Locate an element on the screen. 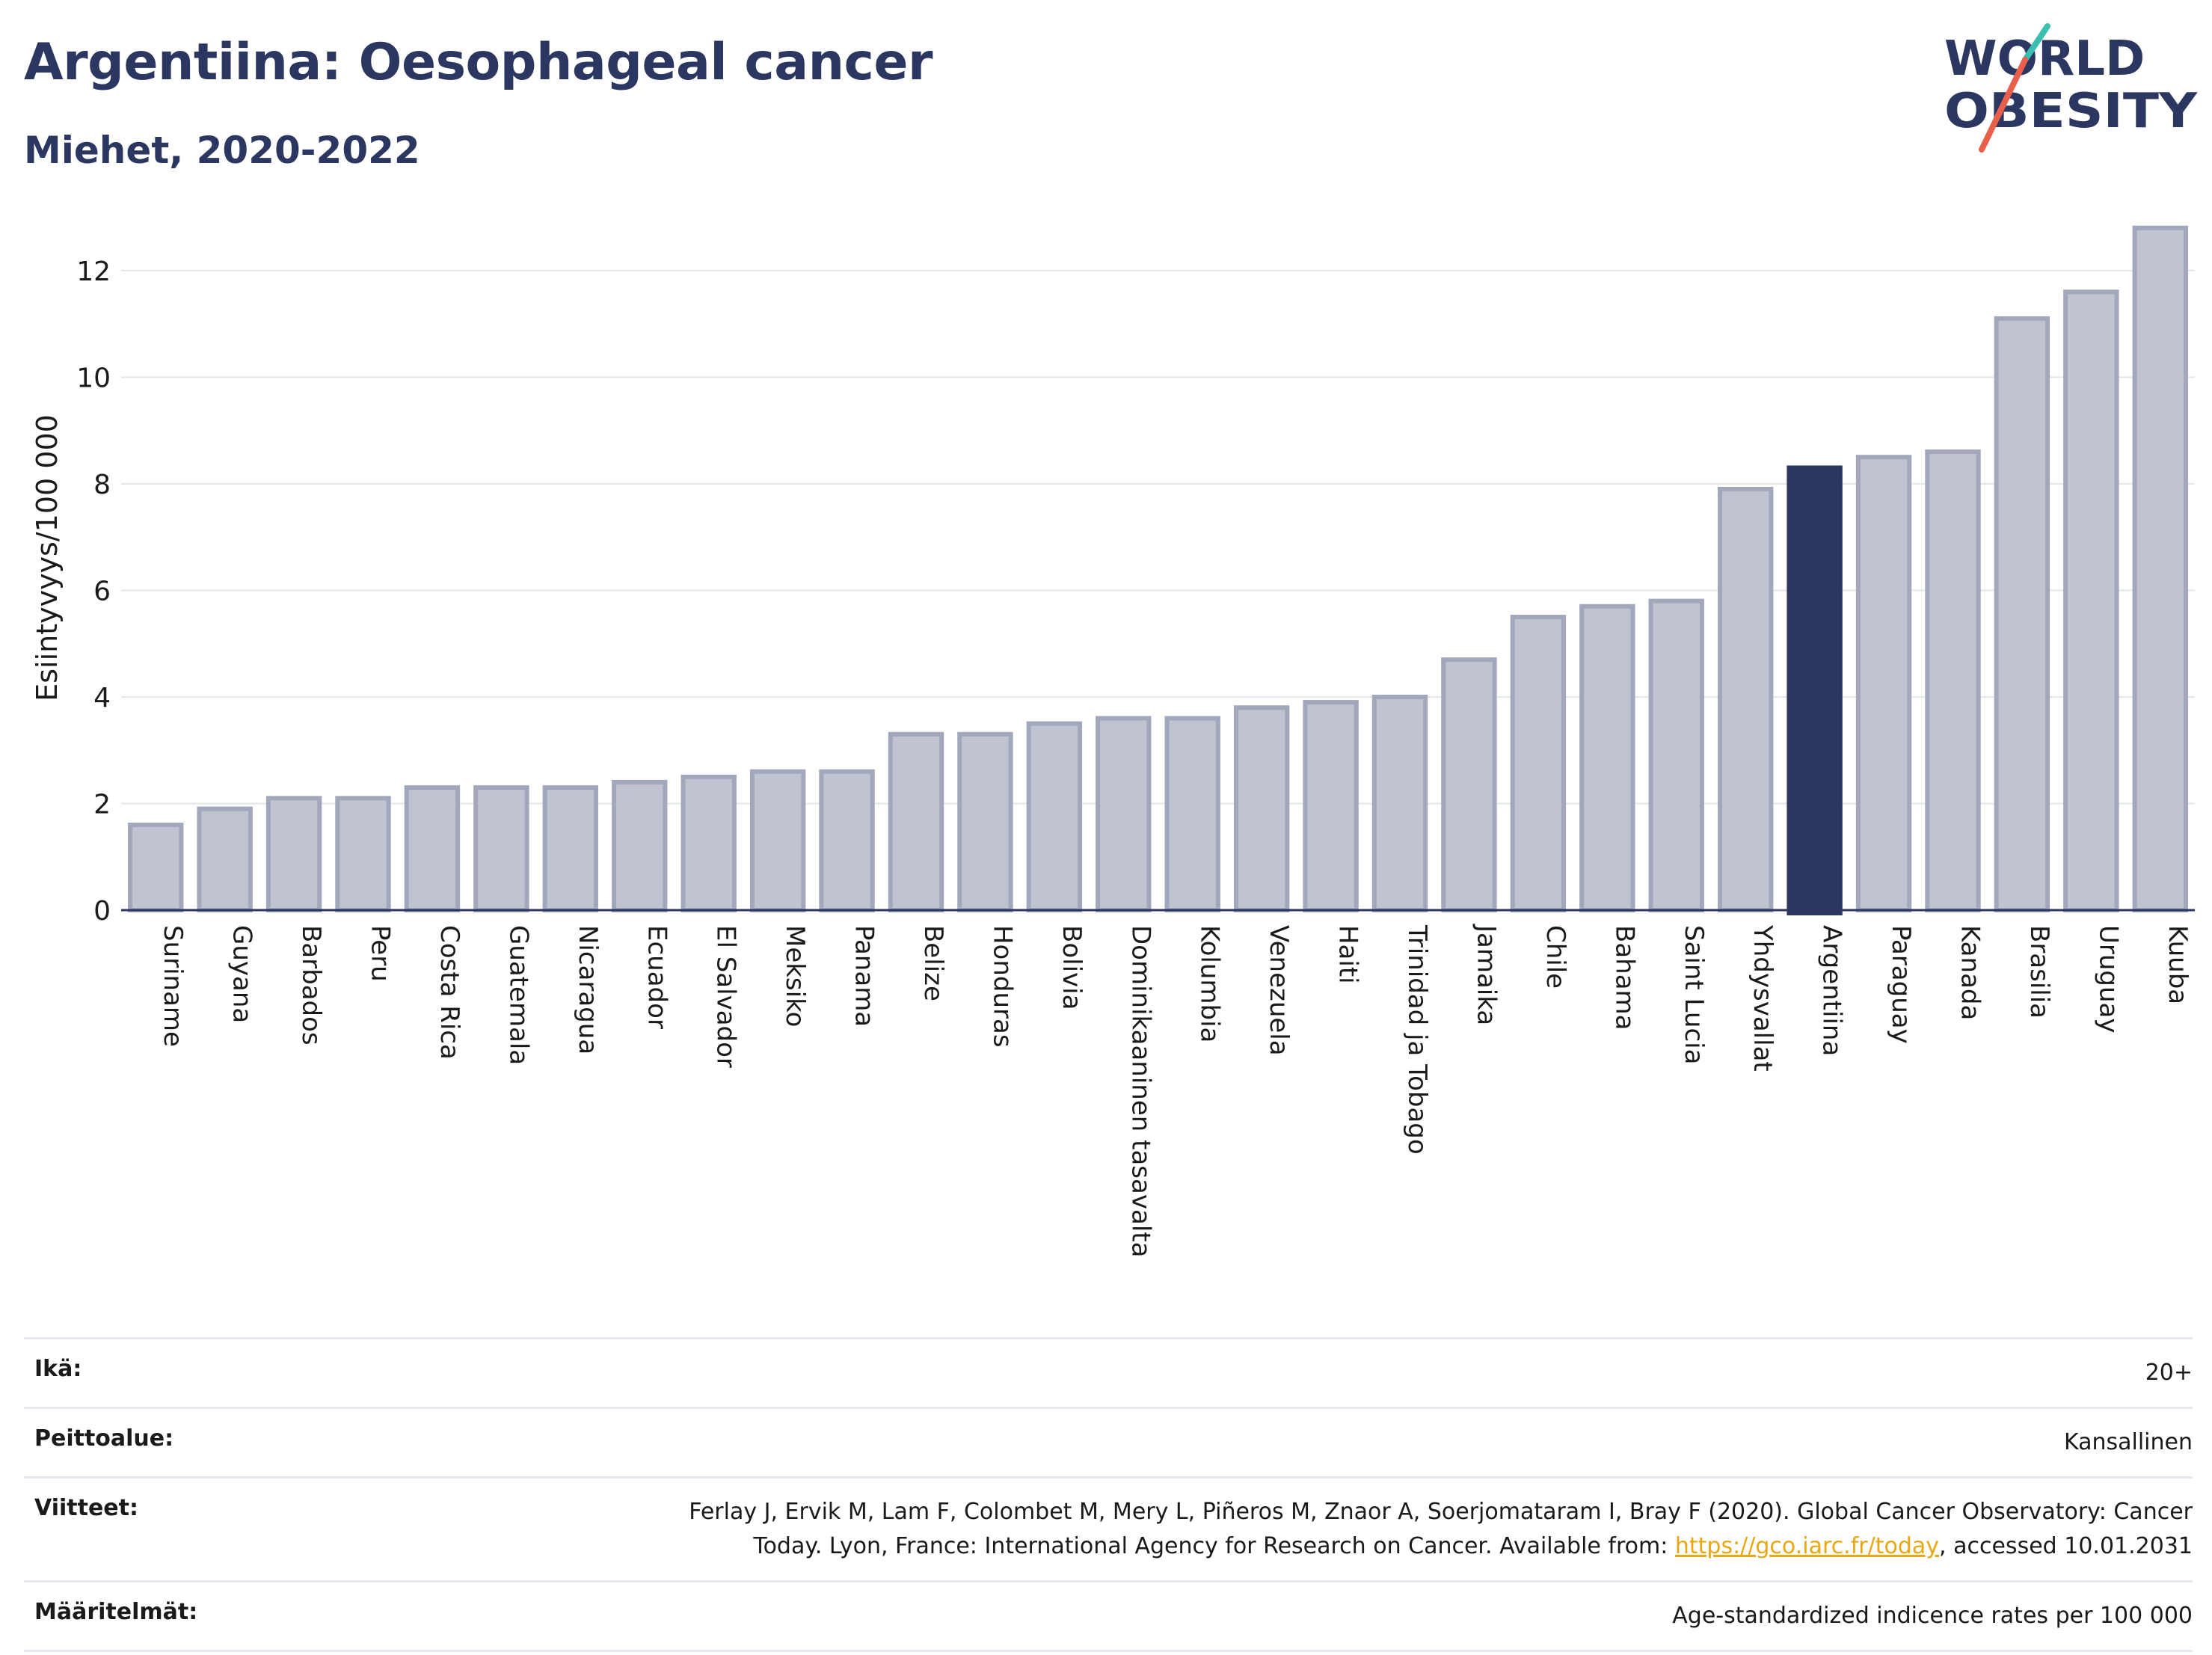 The width and height of the screenshot is (2212, 1655). bar-dominikaaninen-tasavalta is located at coordinates (1124, 814).